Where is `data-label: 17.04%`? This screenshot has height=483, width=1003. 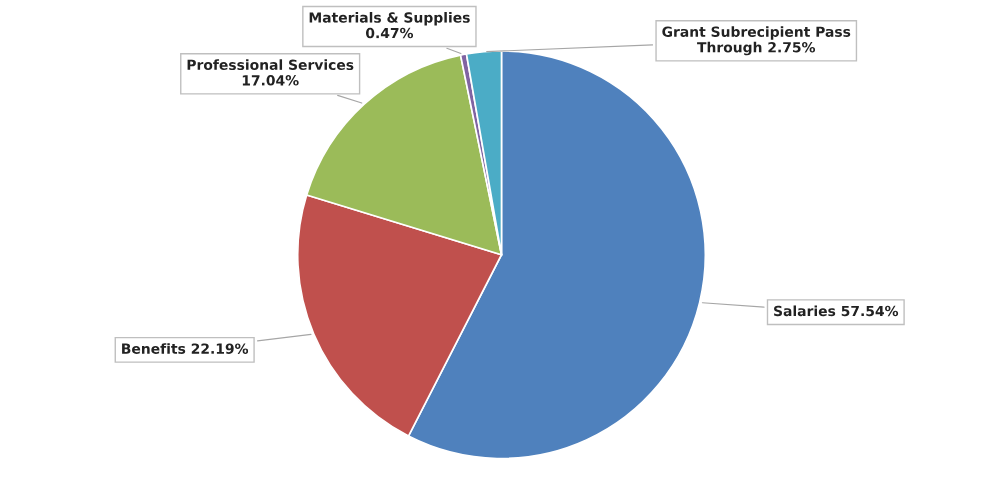 data-label: 17.04% is located at coordinates (270, 80).